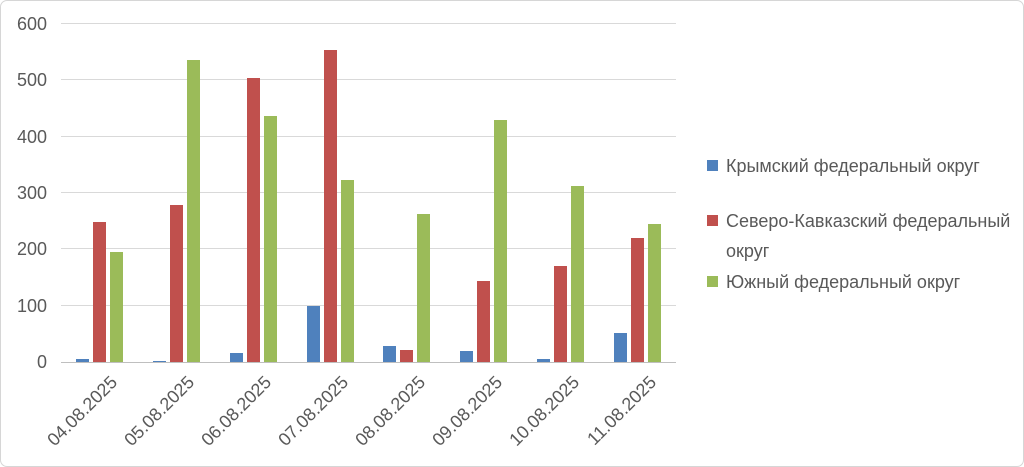 Image resolution: width=1024 pixels, height=467 pixels. What do you see at coordinates (638, 300) in the screenshot?
I see `bar-11.08.2025-series-1` at bounding box center [638, 300].